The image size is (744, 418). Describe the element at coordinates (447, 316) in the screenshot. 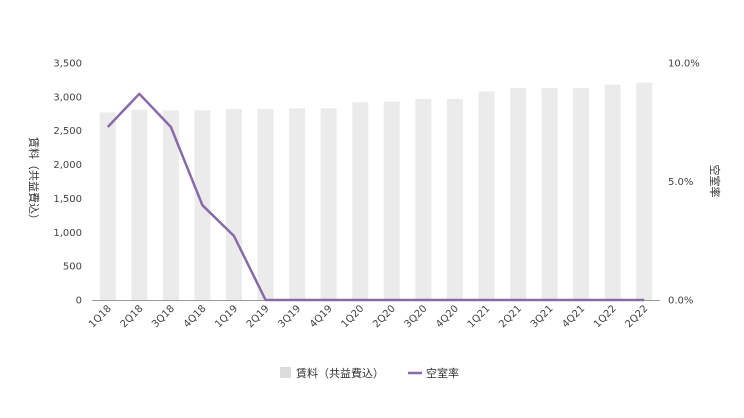

I see `x-tick-label: 4Q20` at that location.